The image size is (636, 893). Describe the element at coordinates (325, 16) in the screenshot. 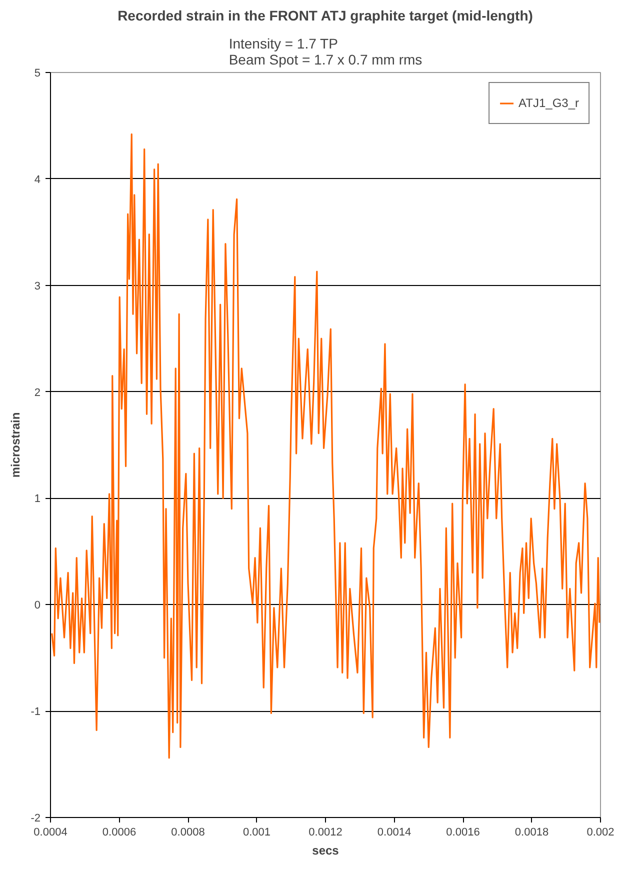

I see `chart-title: Recorded strain in the FRONT ATJ graphite target (mid-length)` at that location.